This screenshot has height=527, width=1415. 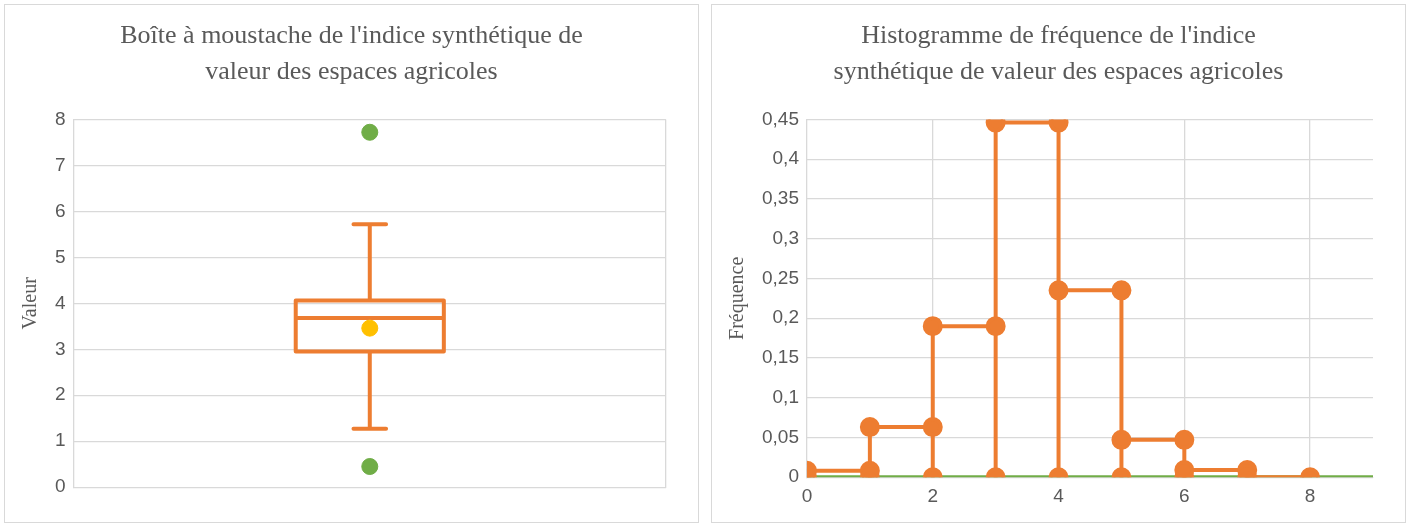 What do you see at coordinates (737, 298) in the screenshot?
I see `y-axis-title: Fréquence` at bounding box center [737, 298].